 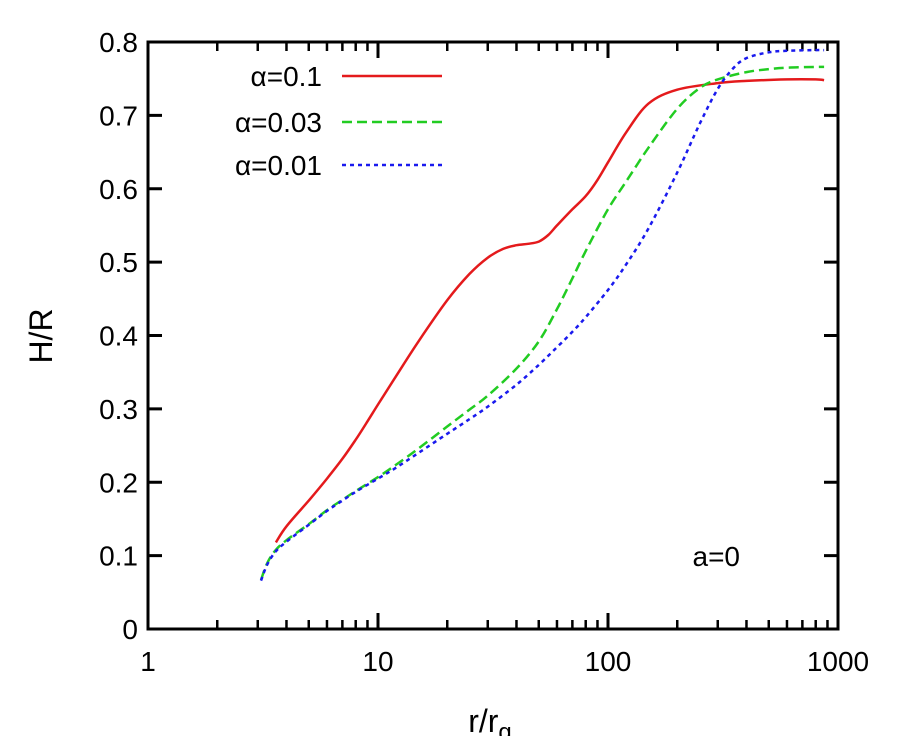 What do you see at coordinates (278, 122) in the screenshot?
I see `legend-label-2: α=0.03` at bounding box center [278, 122].